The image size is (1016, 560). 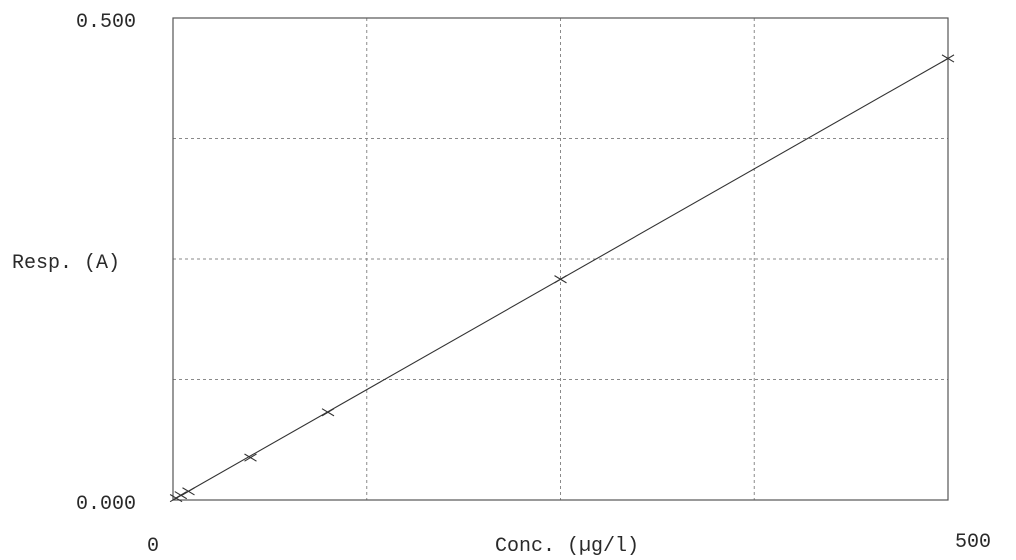 What do you see at coordinates (106, 22) in the screenshot?
I see `y-tick-label-top: 0.500` at bounding box center [106, 22].